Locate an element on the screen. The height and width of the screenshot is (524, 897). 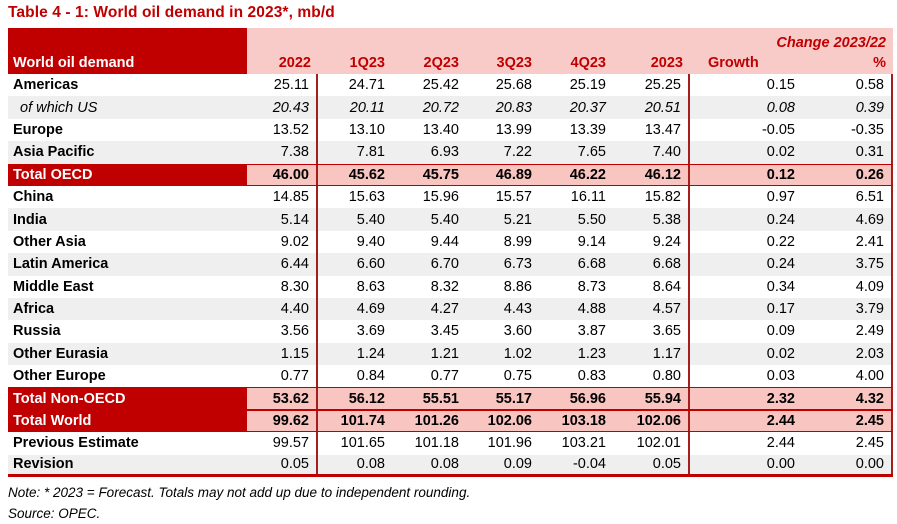
row-label: Total Non-OECD is located at coordinates (127, 398).